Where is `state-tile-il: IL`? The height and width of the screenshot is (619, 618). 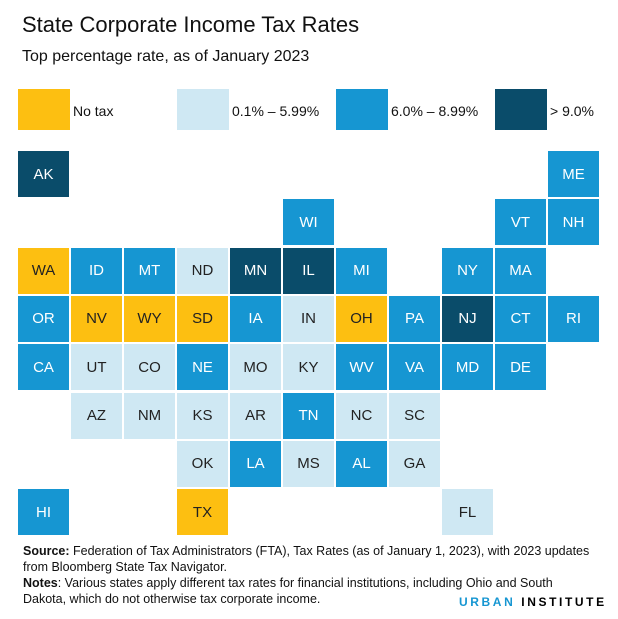 state-tile-il: IL is located at coordinates (308, 270).